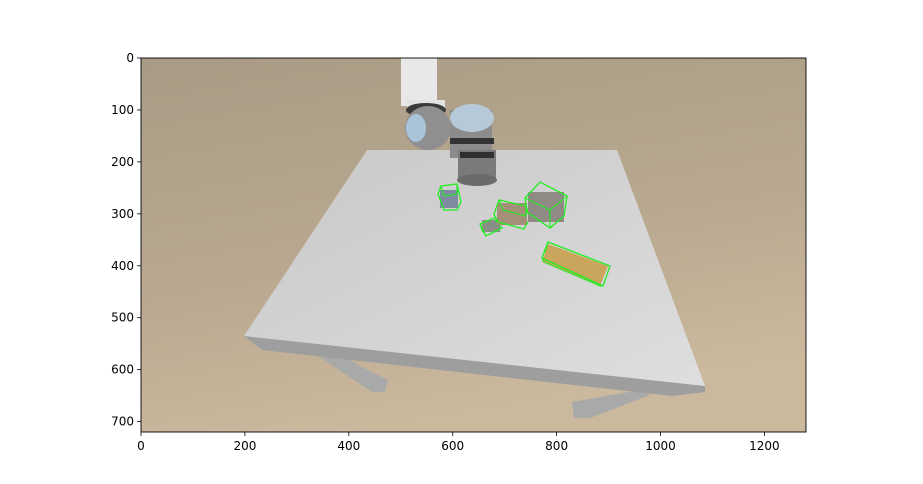  Describe the element at coordinates (141, 446) in the screenshot. I see `x-tick-label: 0` at that location.